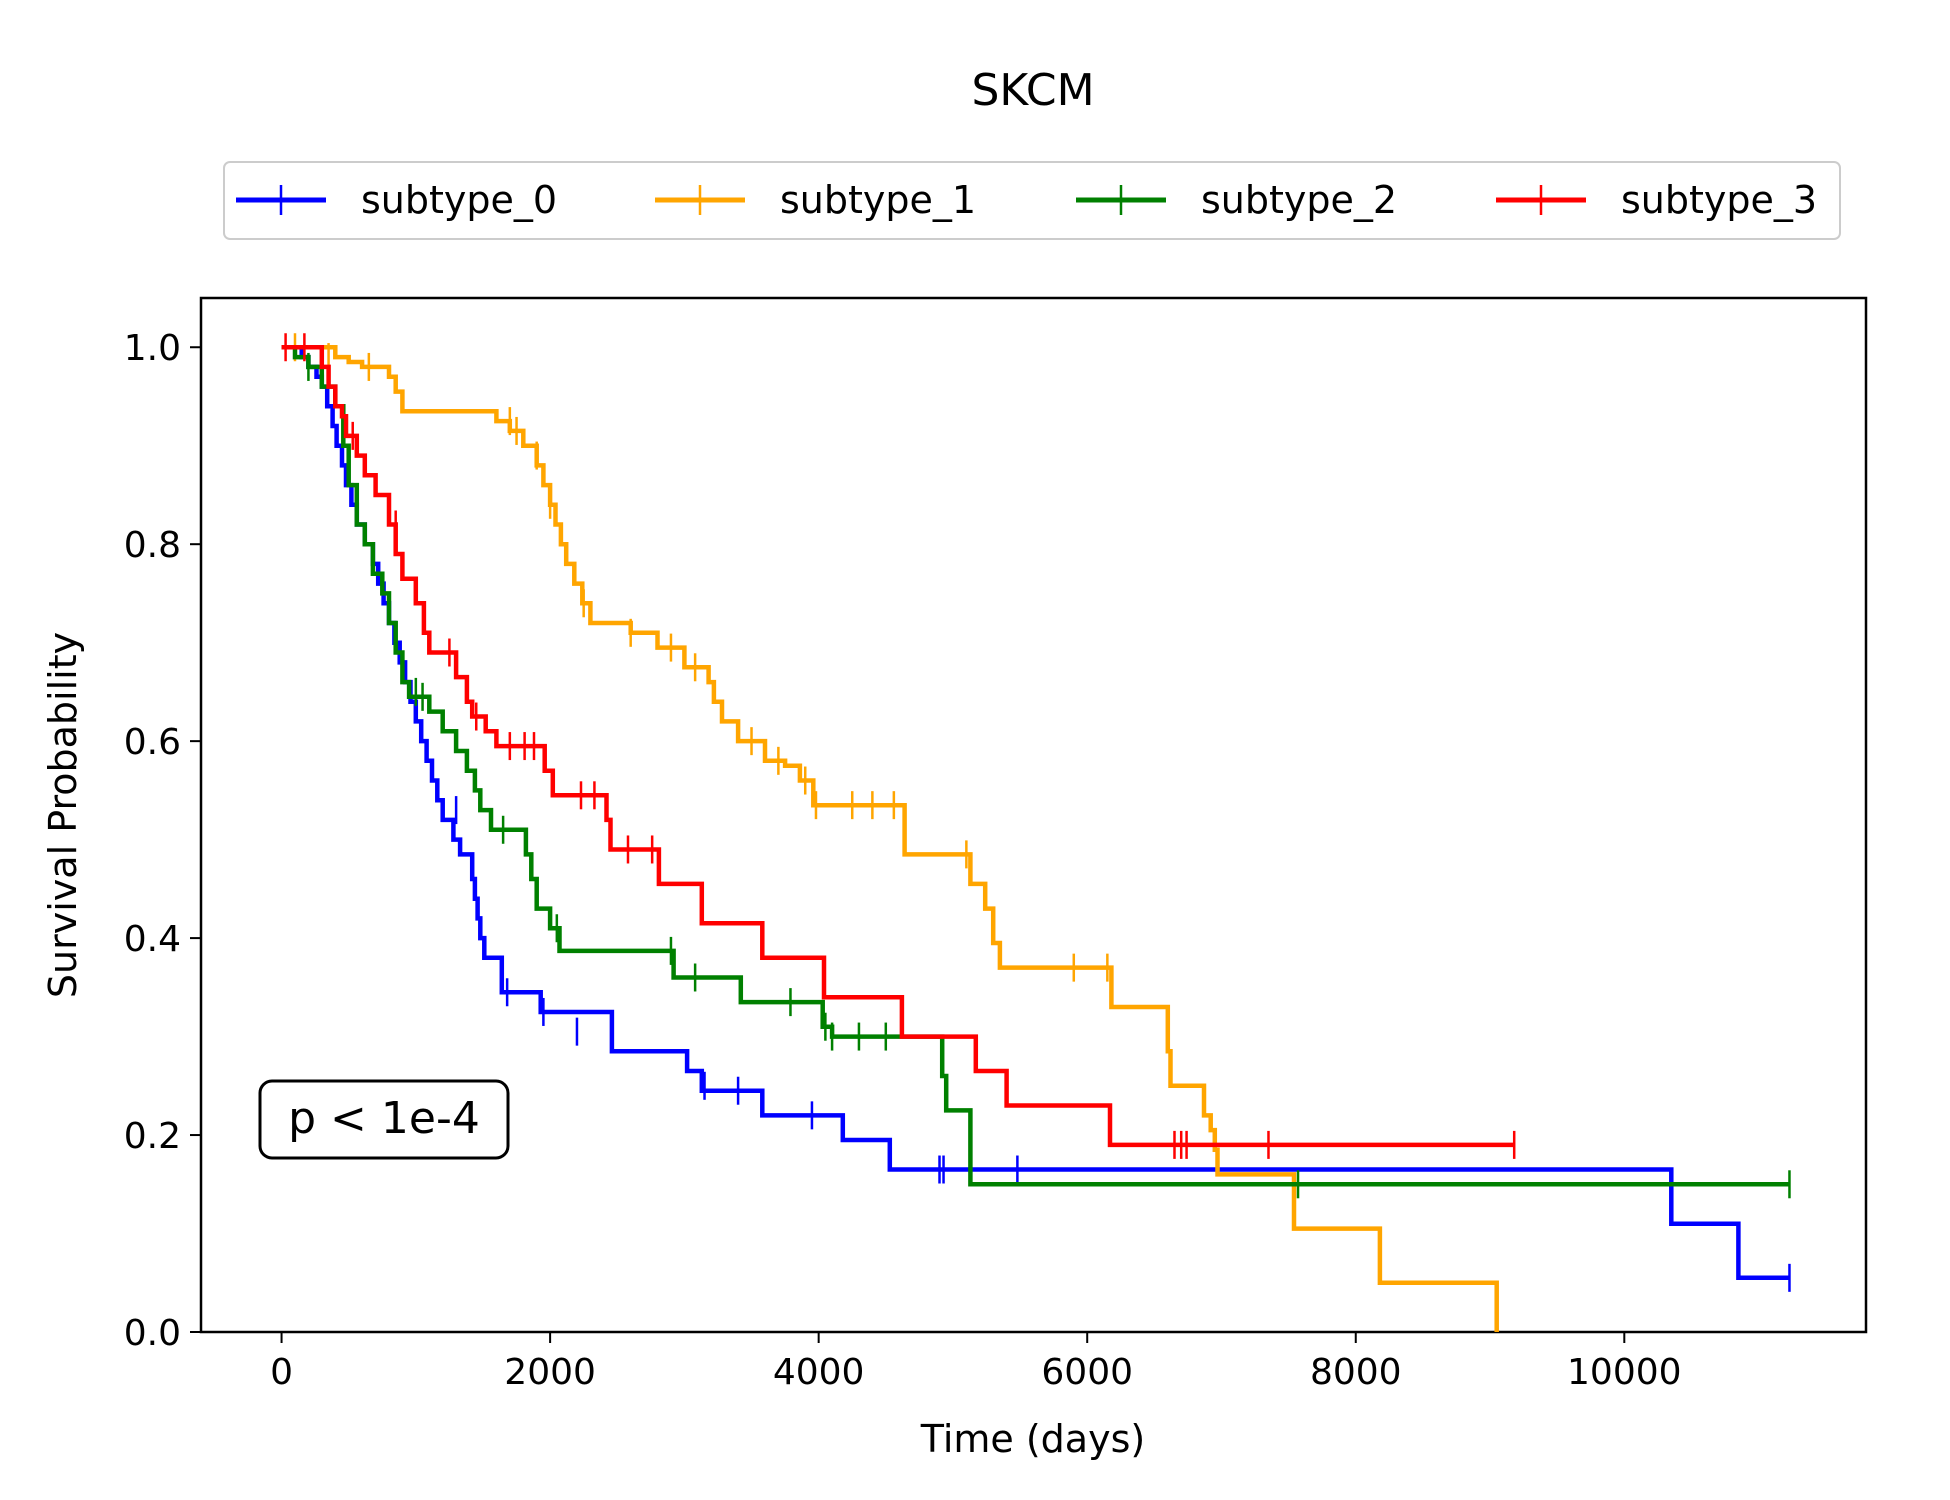  What do you see at coordinates (1087, 1372) in the screenshot?
I see `x-tick-label: 6000` at bounding box center [1087, 1372].